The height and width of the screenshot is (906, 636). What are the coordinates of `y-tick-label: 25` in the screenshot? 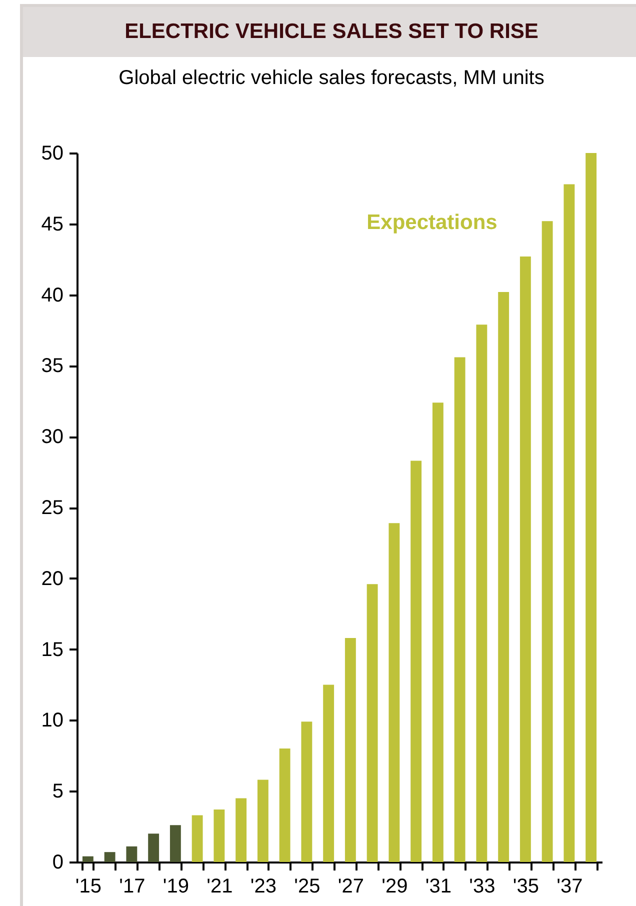 It's located at (52, 508).